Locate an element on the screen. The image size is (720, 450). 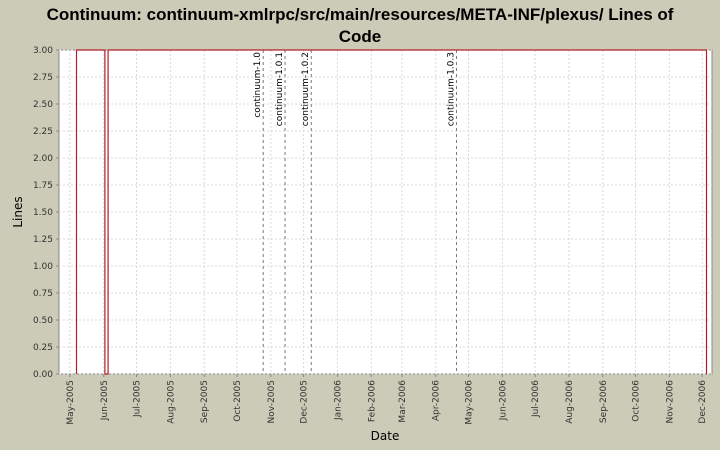
x-tick-label: Jul-2005 is located at coordinates (138, 399).